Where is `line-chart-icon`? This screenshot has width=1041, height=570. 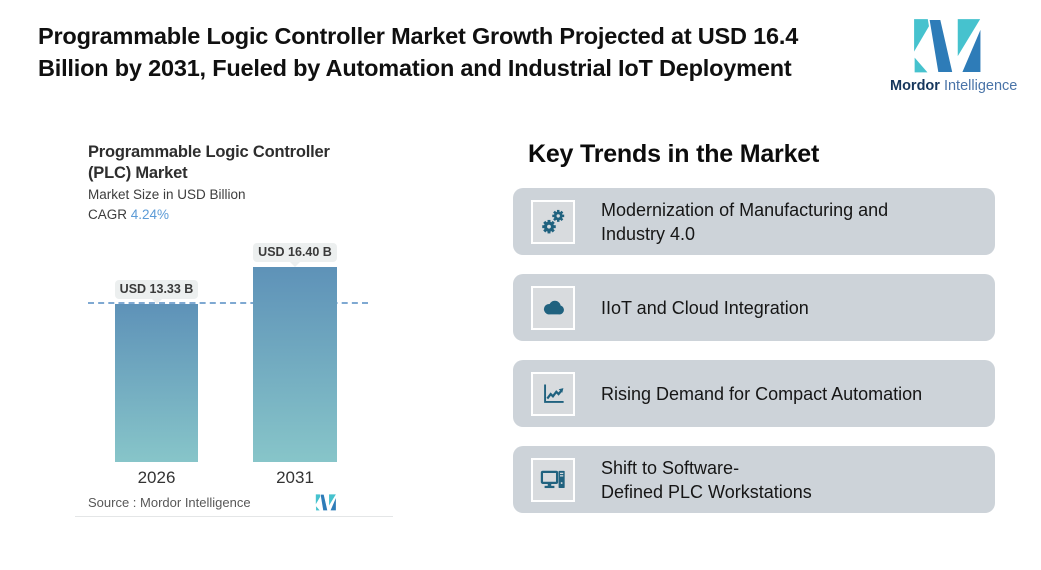 line-chart-icon is located at coordinates (553, 393).